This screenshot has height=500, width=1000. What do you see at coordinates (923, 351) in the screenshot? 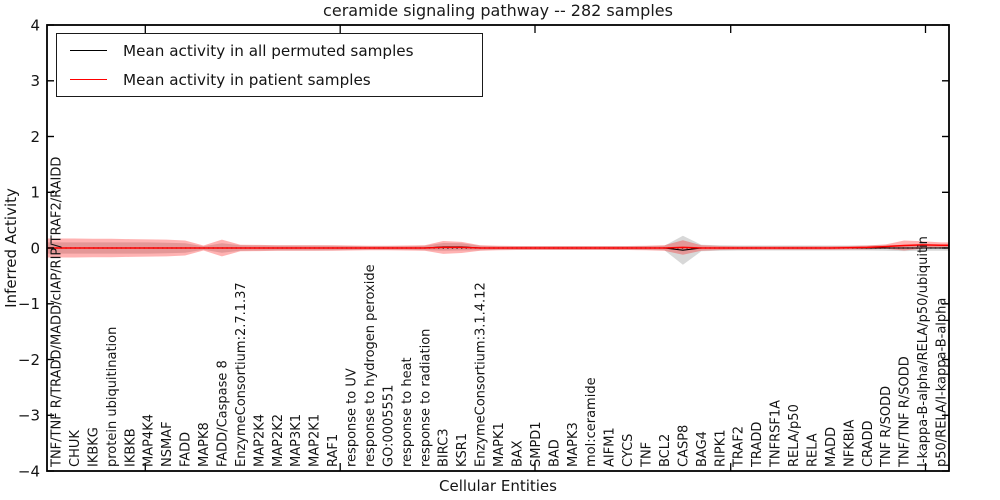
I see `x-tick-label: I-kappa-B-alpha/RELA/p50/ubiquitin` at bounding box center [923, 351].